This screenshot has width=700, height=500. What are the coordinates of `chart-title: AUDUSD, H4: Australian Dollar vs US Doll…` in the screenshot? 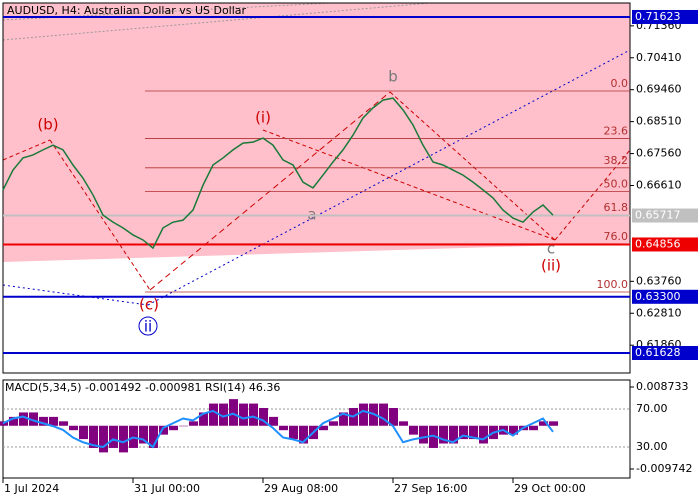 It's located at (127, 10).